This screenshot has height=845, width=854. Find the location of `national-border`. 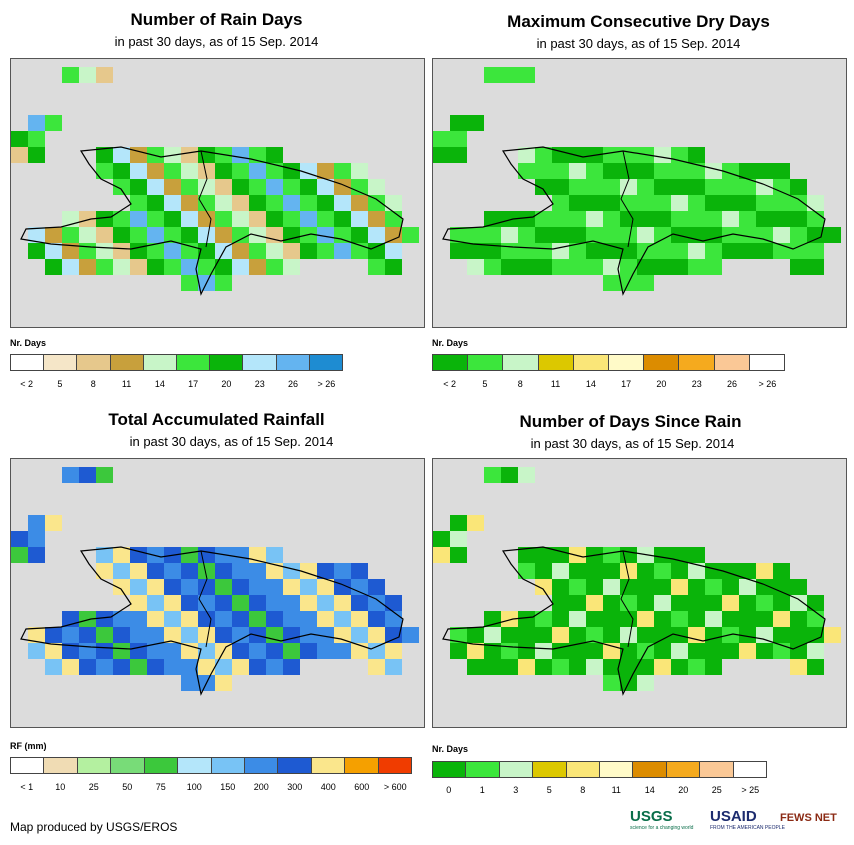

national-border is located at coordinates (627, 599).